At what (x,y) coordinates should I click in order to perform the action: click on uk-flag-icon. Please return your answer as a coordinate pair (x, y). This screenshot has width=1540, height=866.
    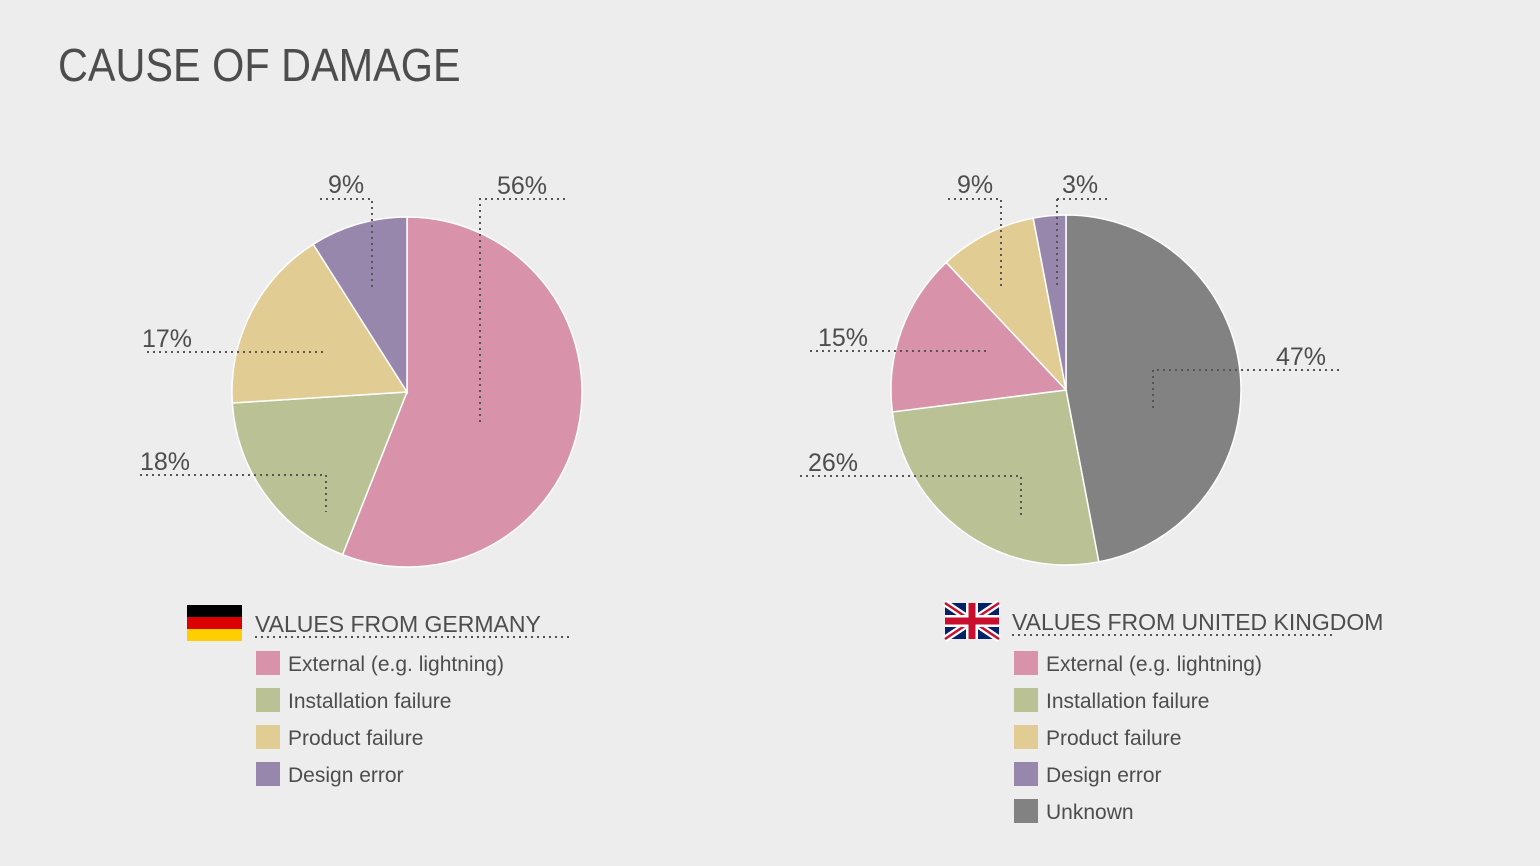
    Looking at the image, I should click on (972, 621).